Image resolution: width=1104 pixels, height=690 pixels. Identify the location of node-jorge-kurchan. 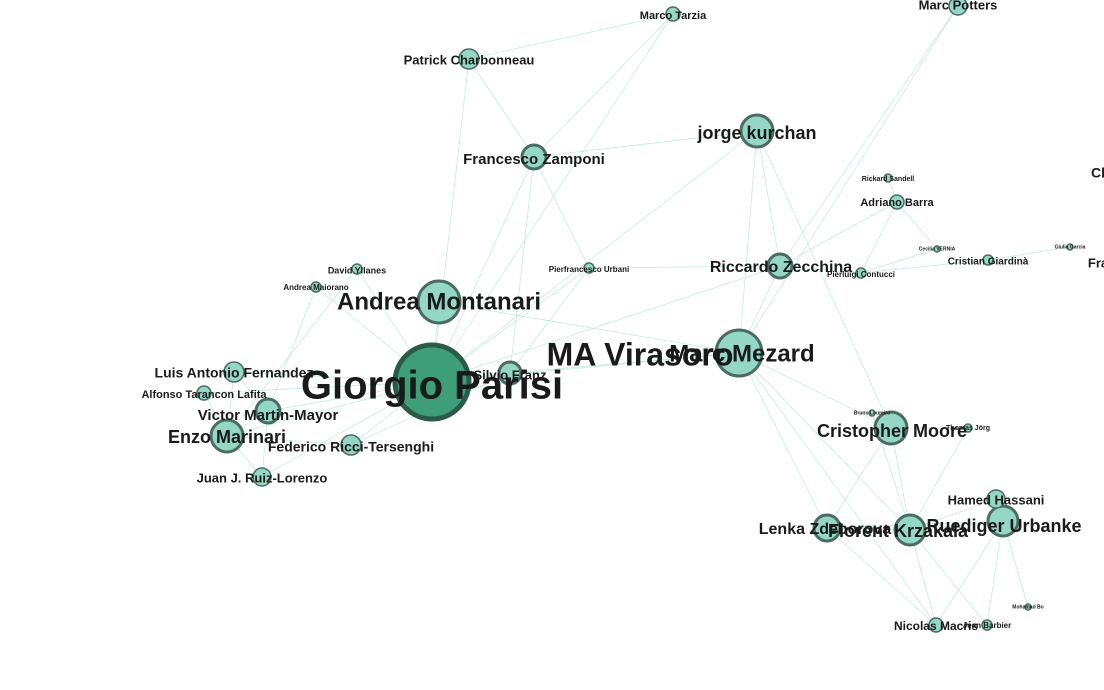
(757, 131).